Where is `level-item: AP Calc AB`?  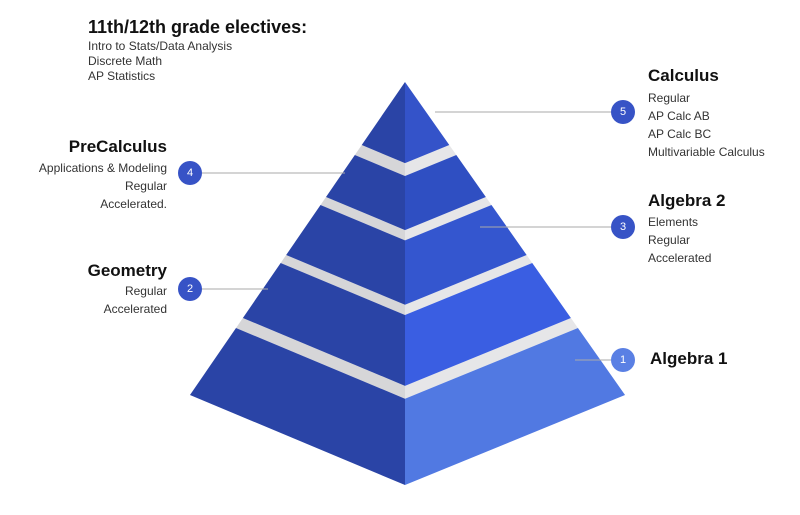
level-item: AP Calc AB is located at coordinates (679, 116).